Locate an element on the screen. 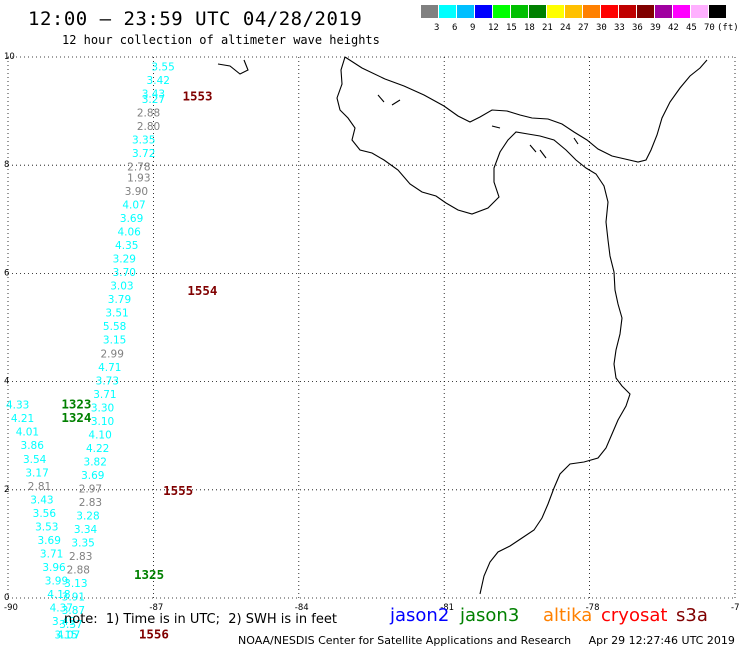 The width and height of the screenshot is (740, 650). wave-height-reading: 3.28 is located at coordinates (87, 517).